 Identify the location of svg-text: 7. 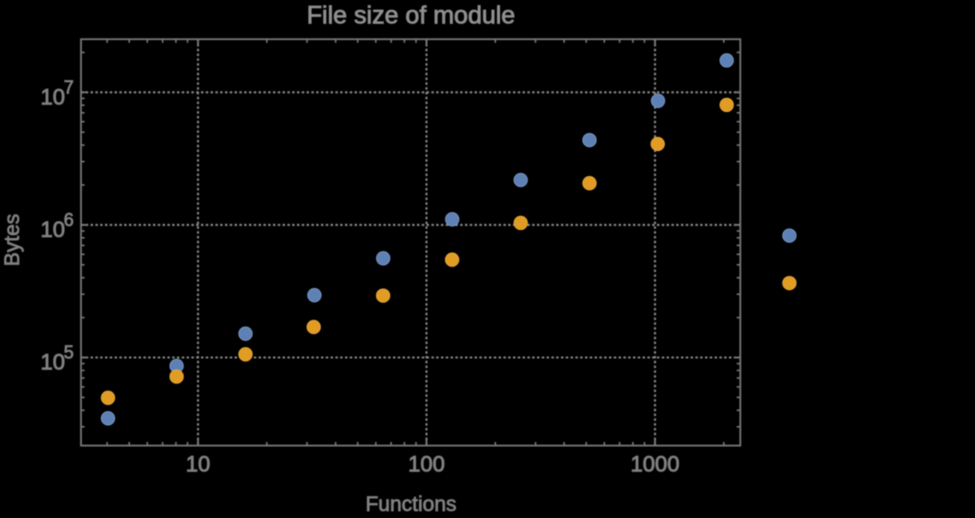
(69, 87).